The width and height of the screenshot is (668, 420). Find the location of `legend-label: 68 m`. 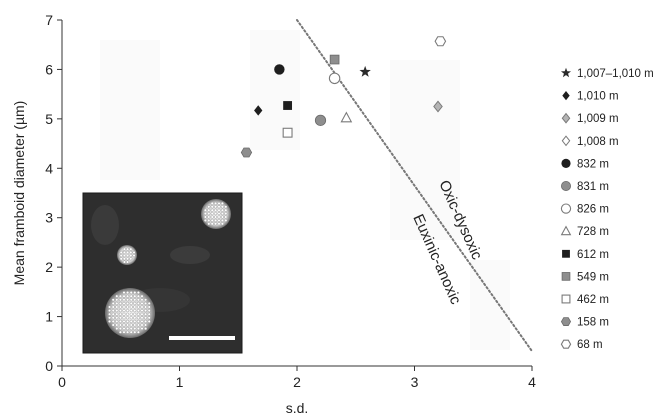

legend-label: 68 m is located at coordinates (590, 345).